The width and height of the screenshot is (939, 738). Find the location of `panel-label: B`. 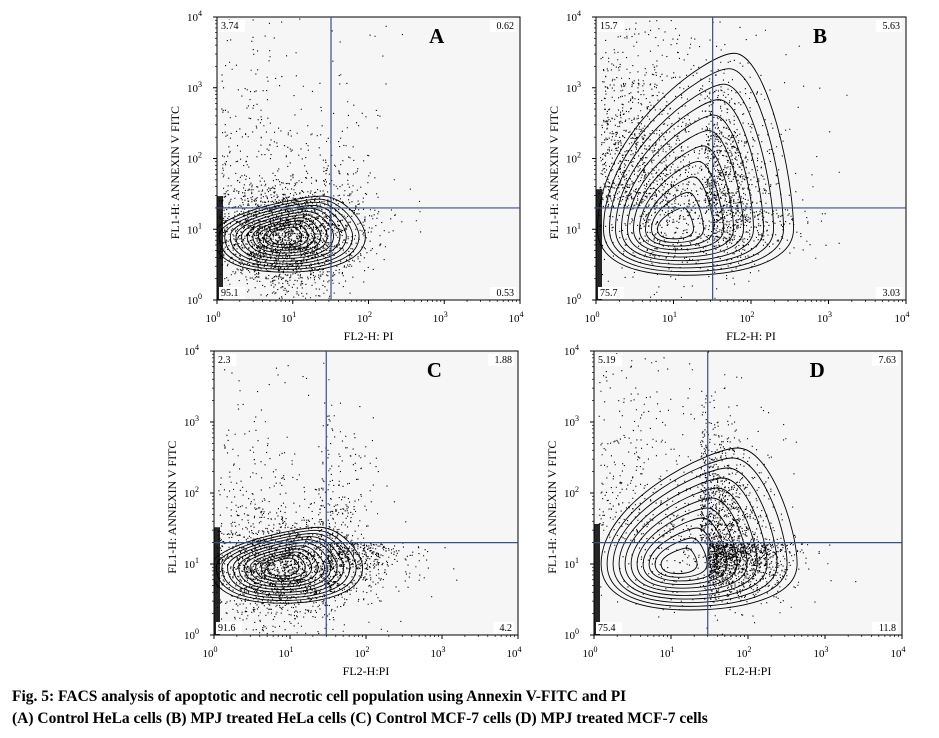

panel-label: B is located at coordinates (820, 36).